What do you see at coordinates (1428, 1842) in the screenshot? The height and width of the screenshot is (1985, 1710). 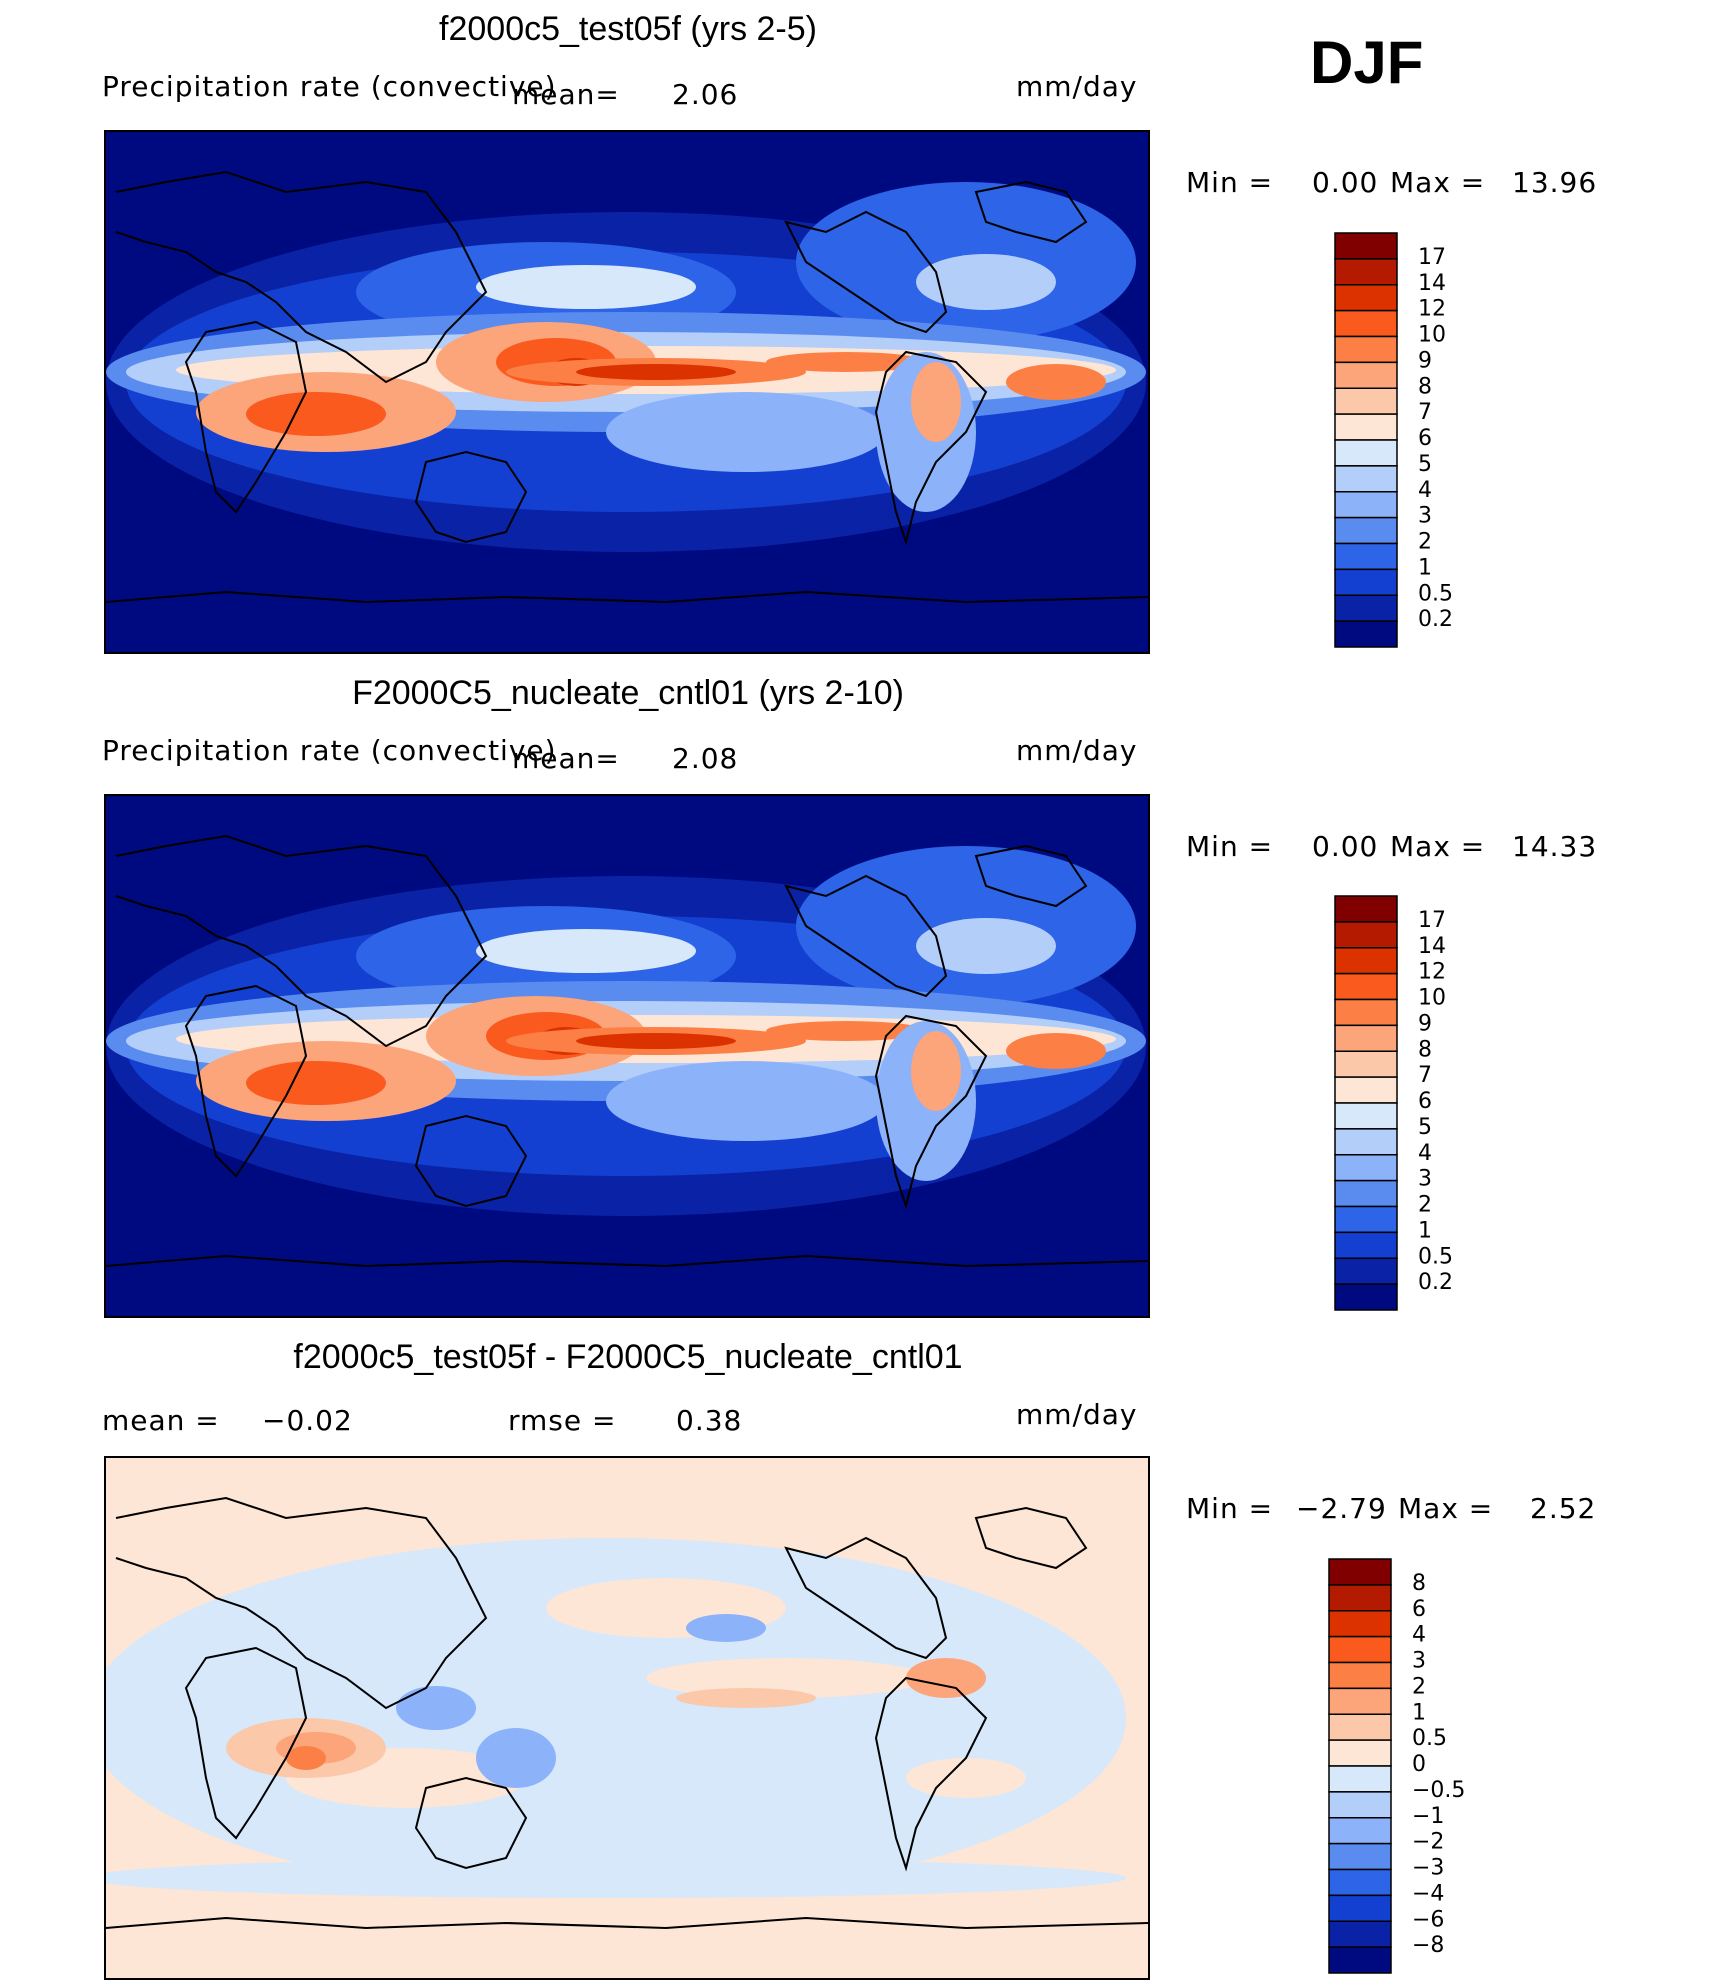 I see `colorbar-tick-label: −2` at bounding box center [1428, 1842].